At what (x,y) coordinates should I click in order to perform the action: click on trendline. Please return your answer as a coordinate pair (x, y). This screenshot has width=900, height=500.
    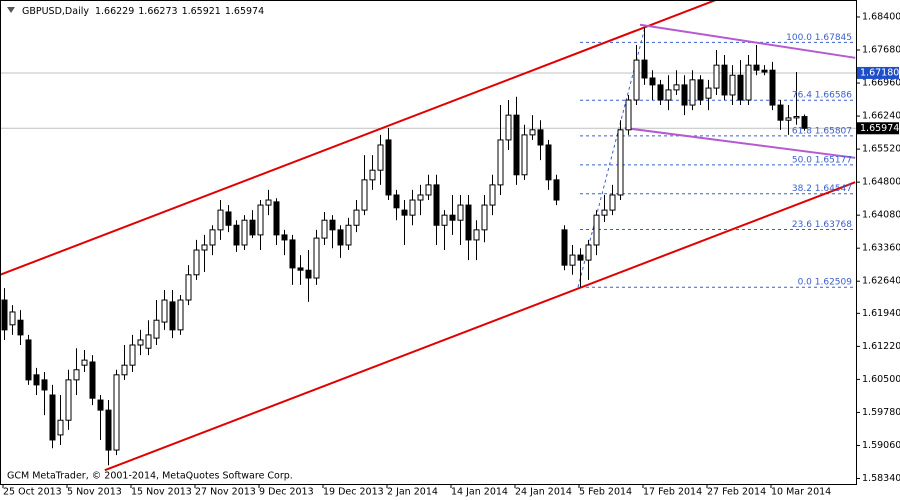
    Looking at the image, I should click on (740, 143).